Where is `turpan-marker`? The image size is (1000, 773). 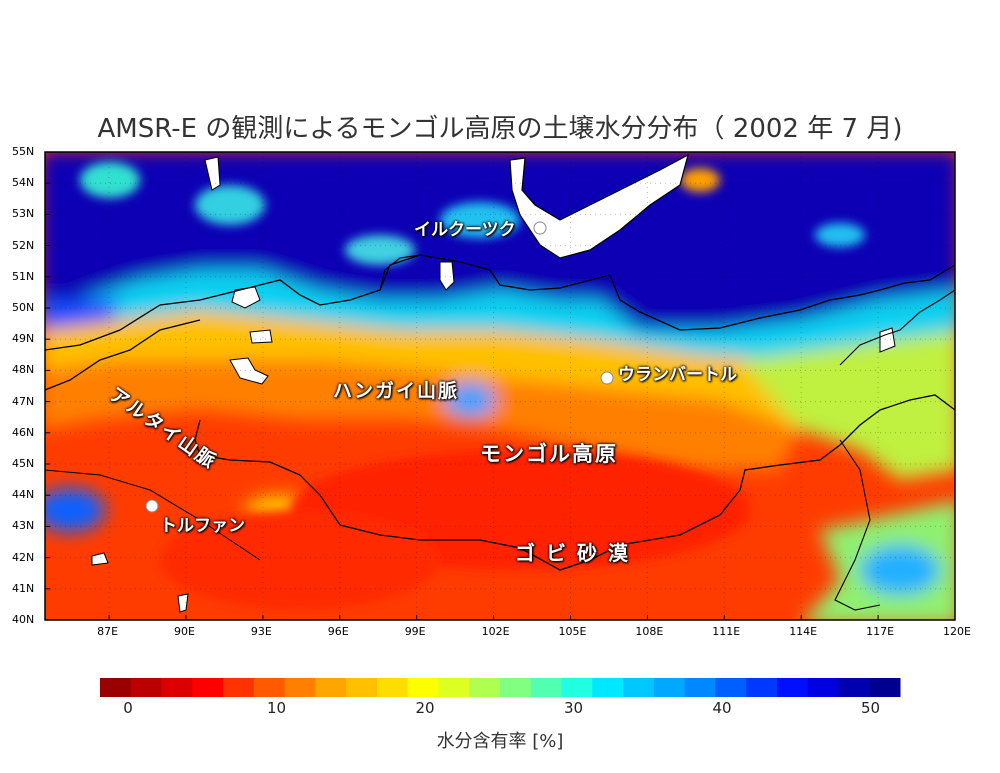
turpan-marker is located at coordinates (152, 506).